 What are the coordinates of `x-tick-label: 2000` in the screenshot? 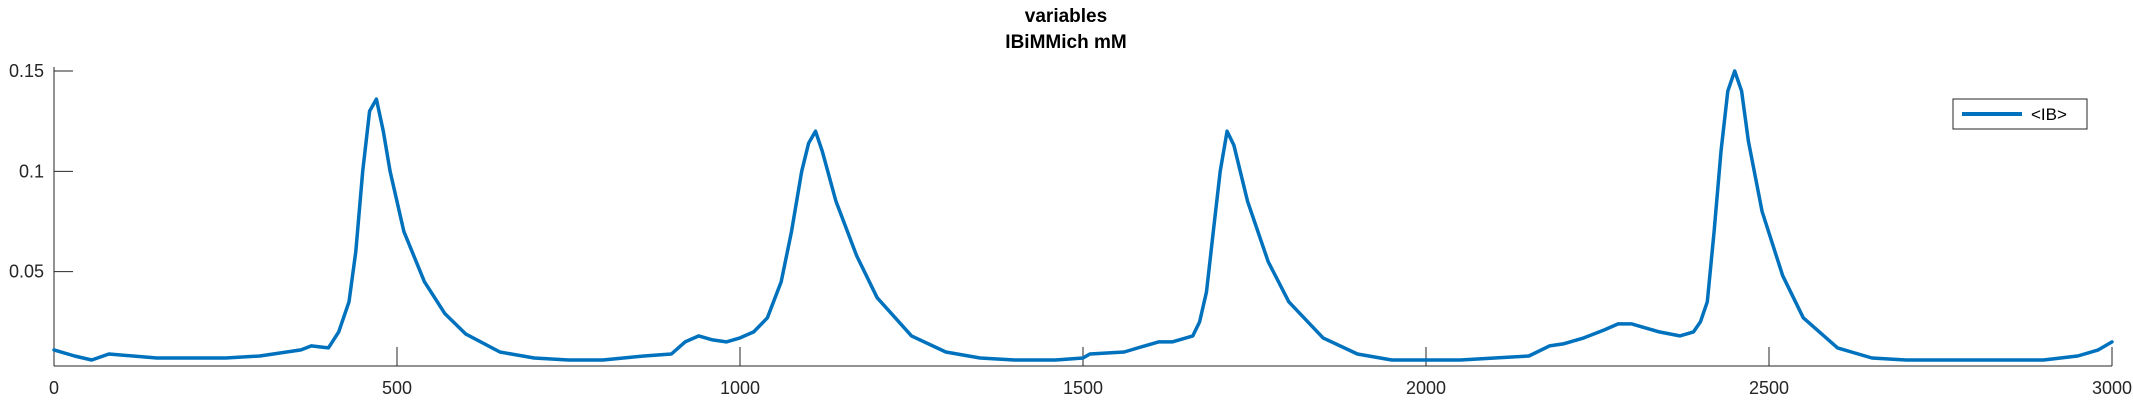 It's located at (1426, 388).